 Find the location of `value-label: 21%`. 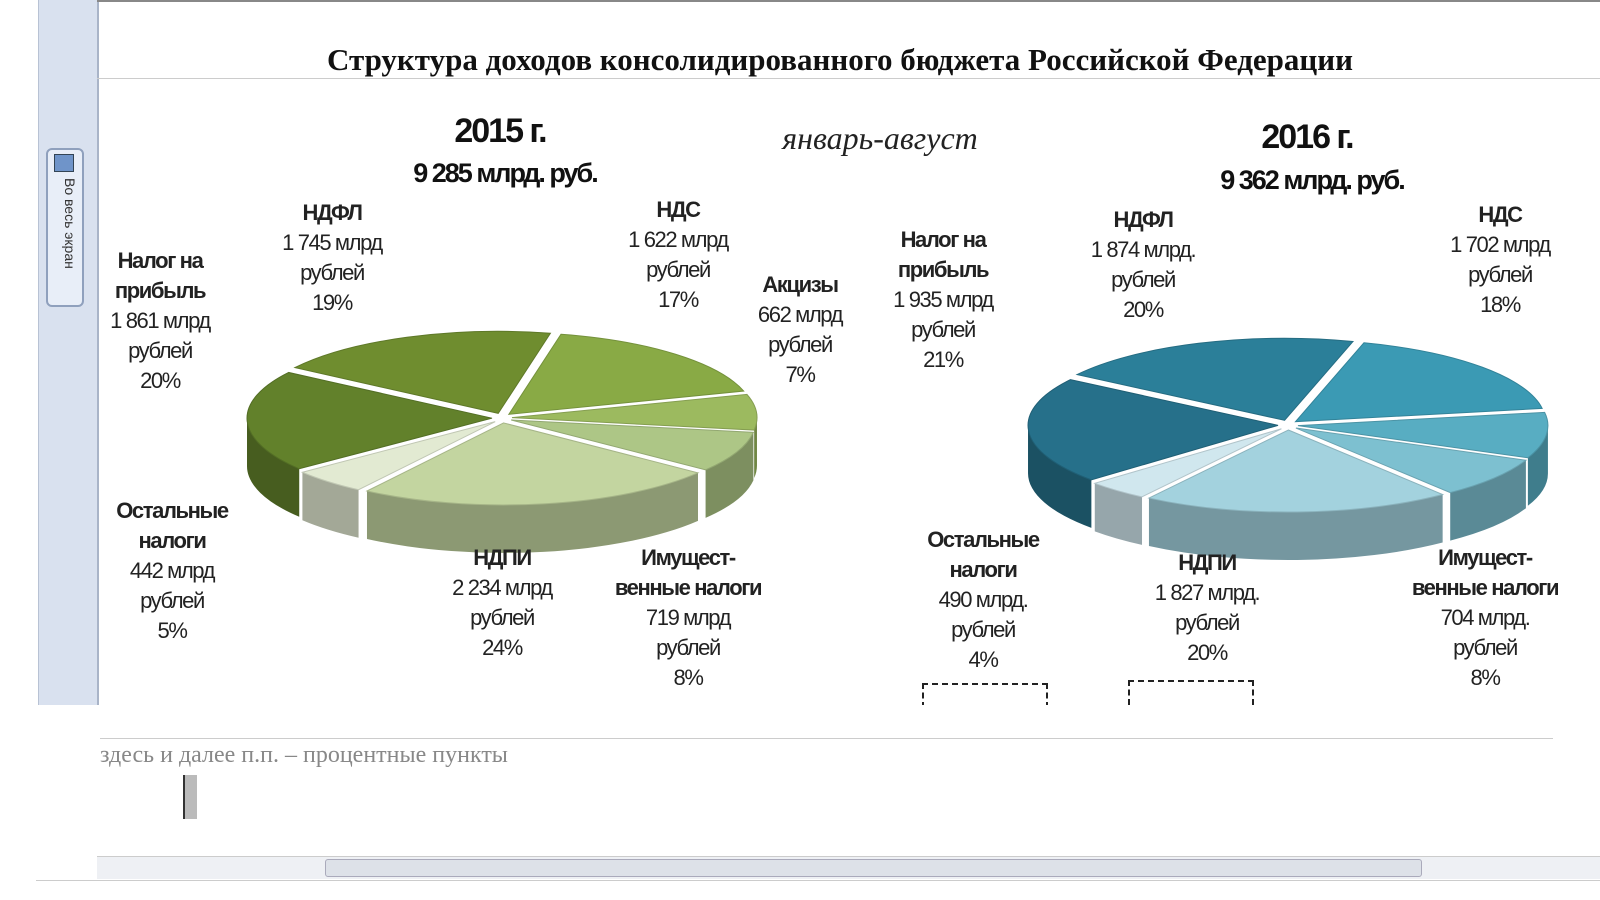

value-label: 21% is located at coordinates (943, 359).